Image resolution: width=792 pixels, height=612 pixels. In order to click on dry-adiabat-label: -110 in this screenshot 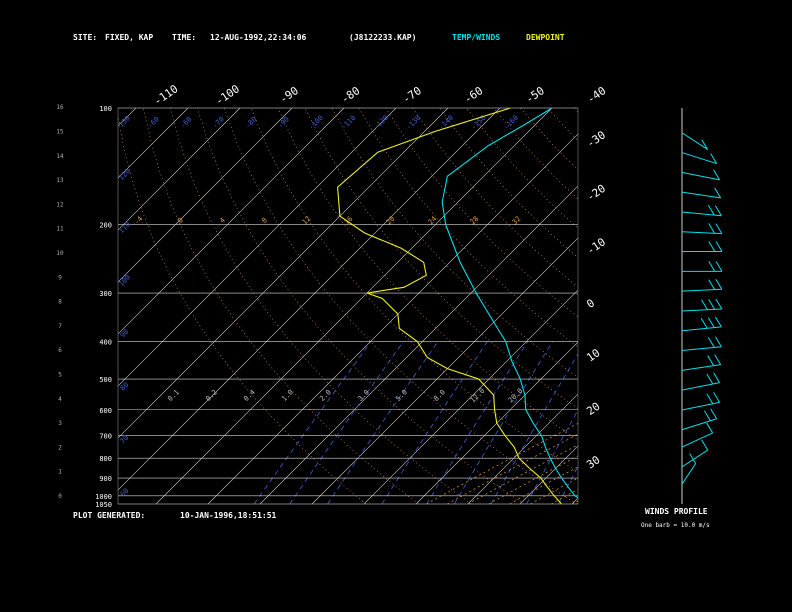, I will do `click(349, 123)`.